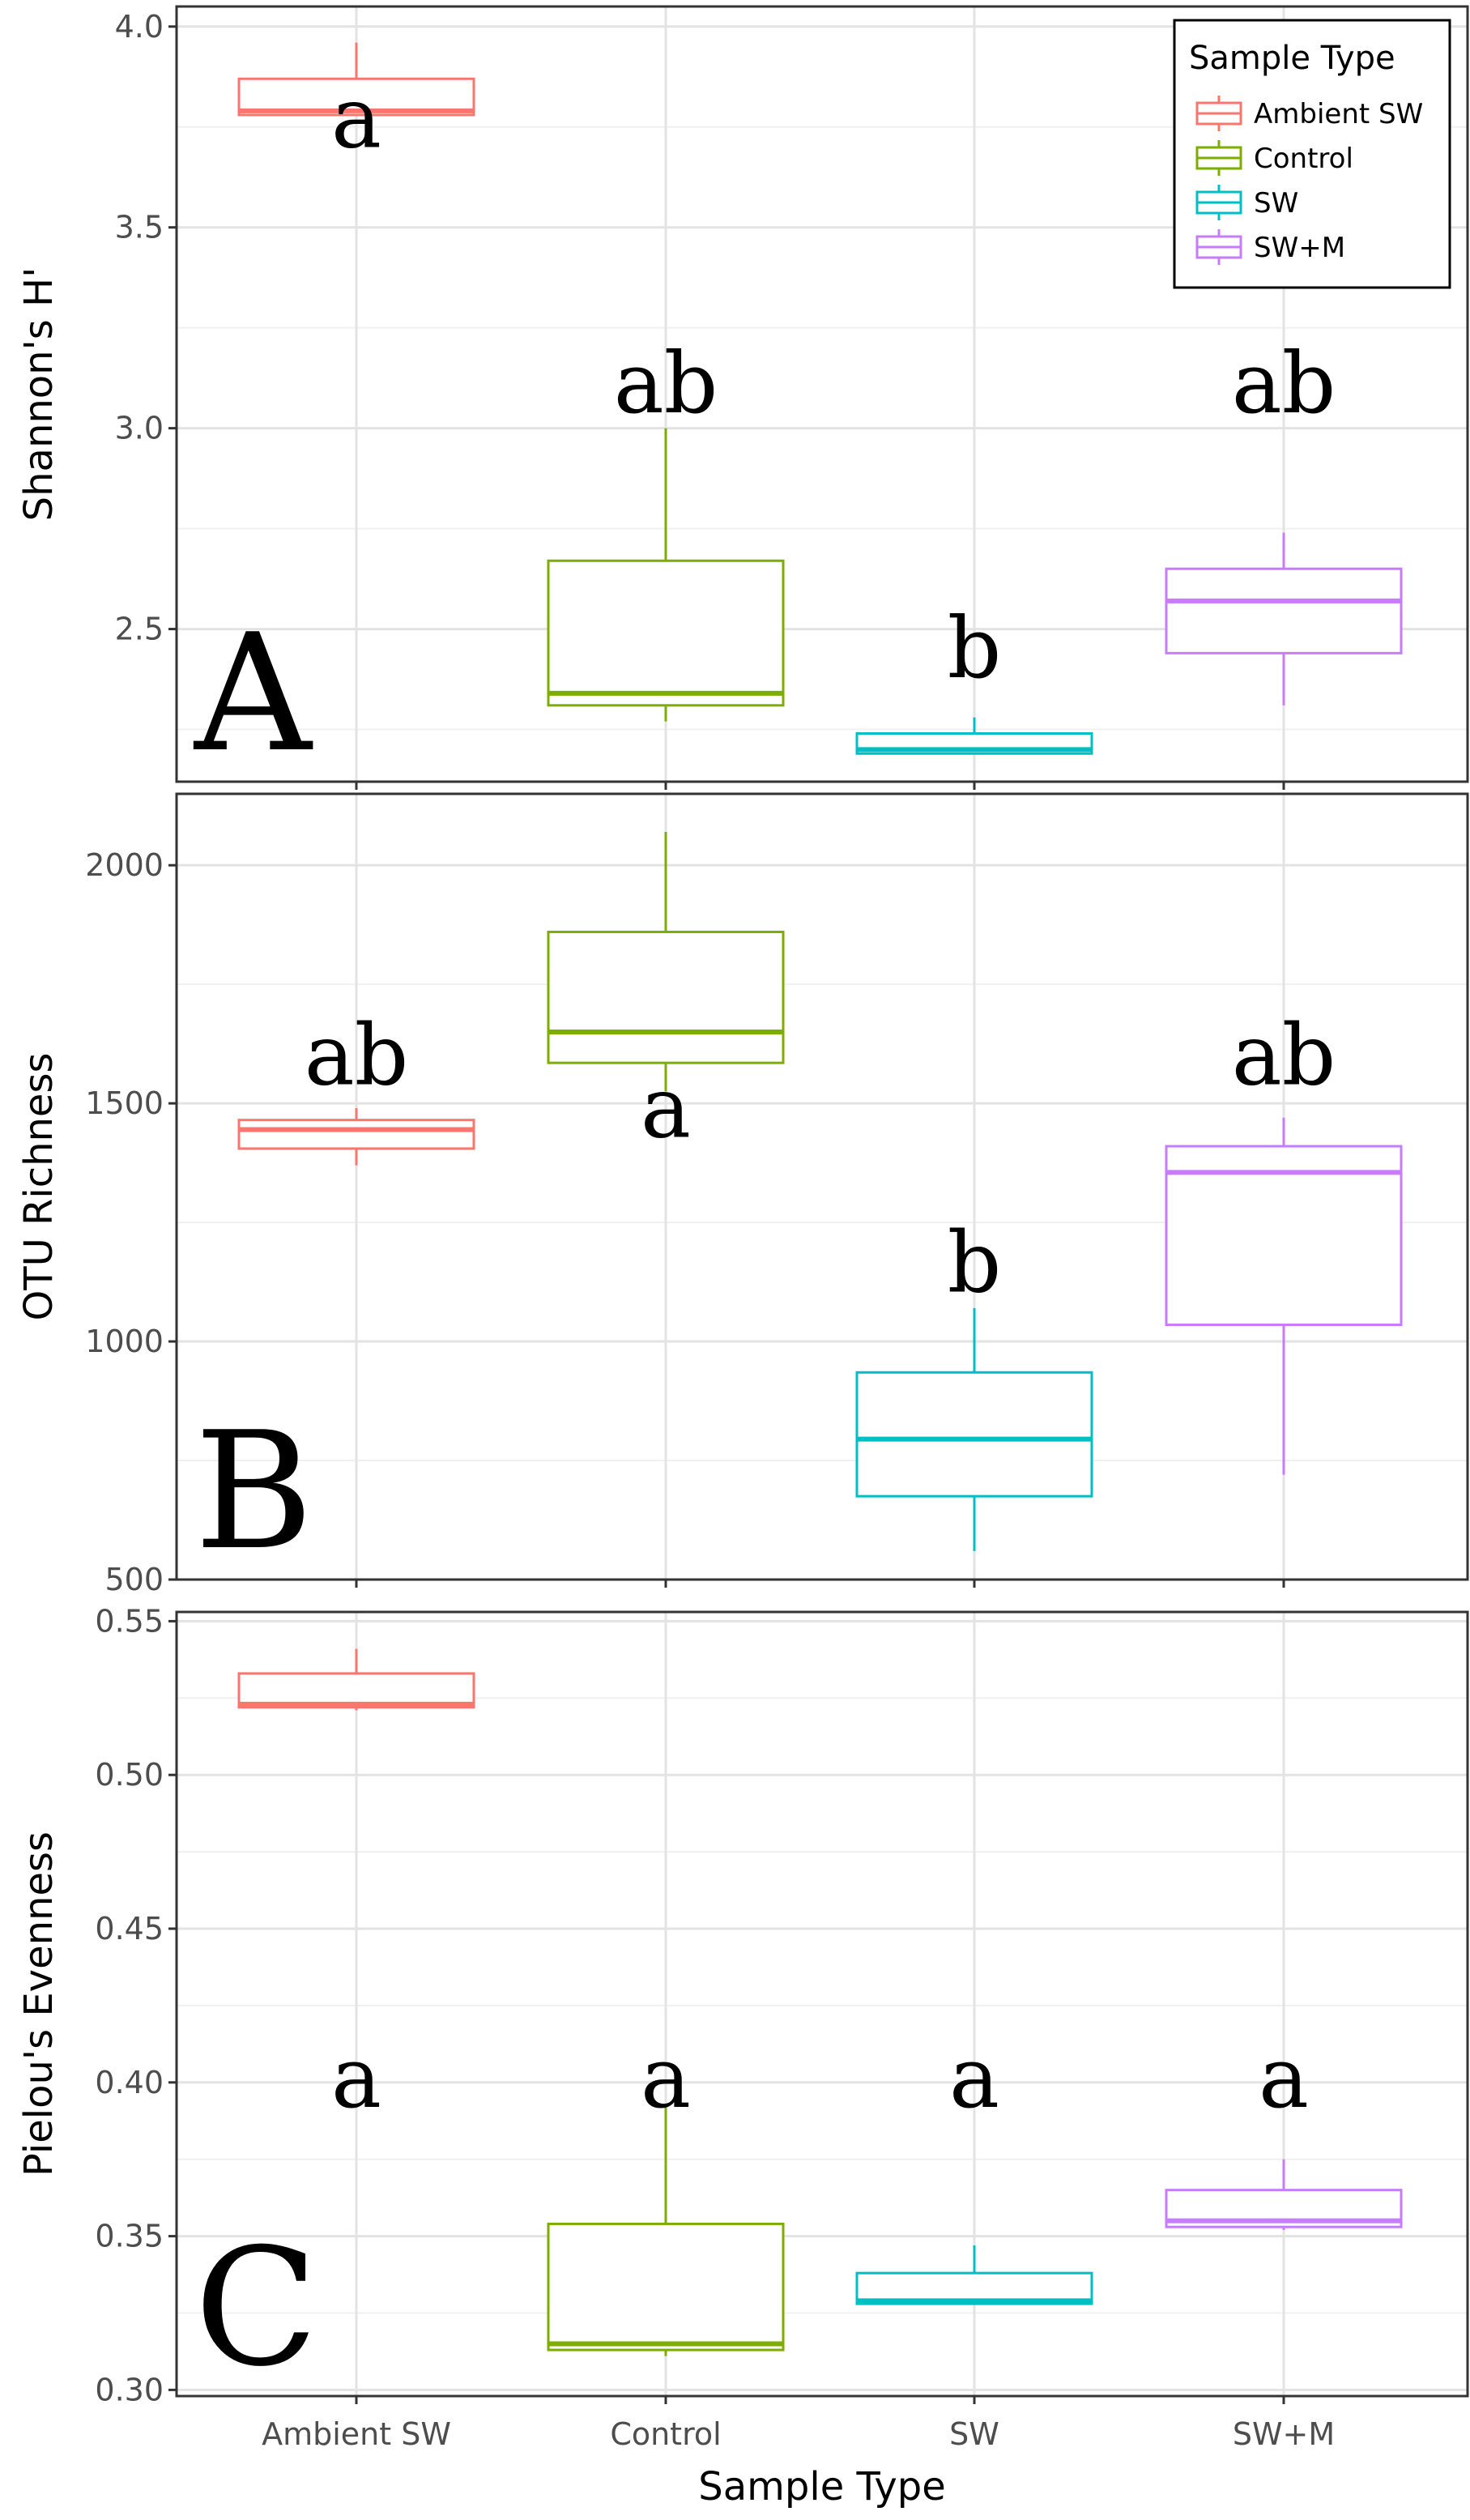 The image size is (1470, 2520). Describe the element at coordinates (124, 1341) in the screenshot. I see `y-tick-label: 1000` at that location.